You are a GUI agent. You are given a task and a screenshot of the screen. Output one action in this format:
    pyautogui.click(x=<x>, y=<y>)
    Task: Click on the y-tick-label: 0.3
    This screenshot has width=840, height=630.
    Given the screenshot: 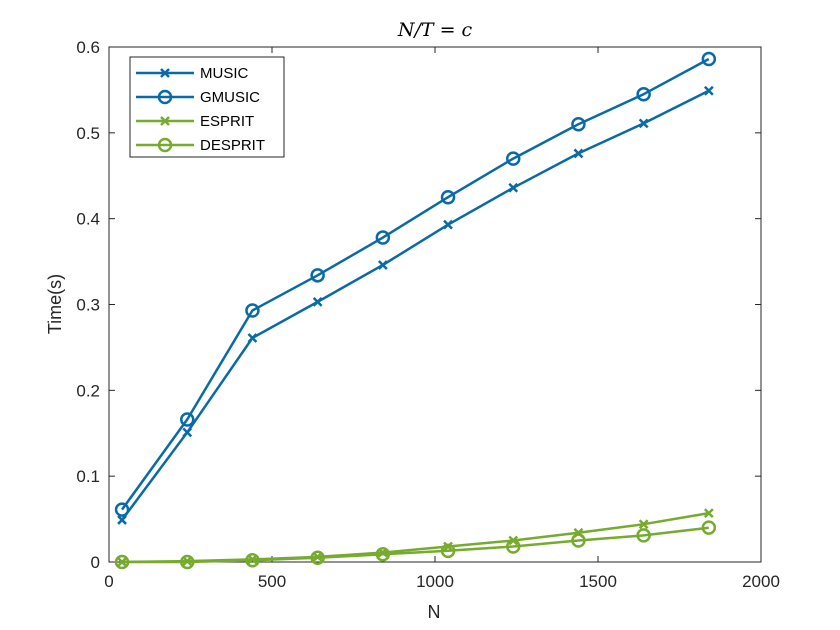 What is the action you would take?
    pyautogui.click(x=88, y=305)
    